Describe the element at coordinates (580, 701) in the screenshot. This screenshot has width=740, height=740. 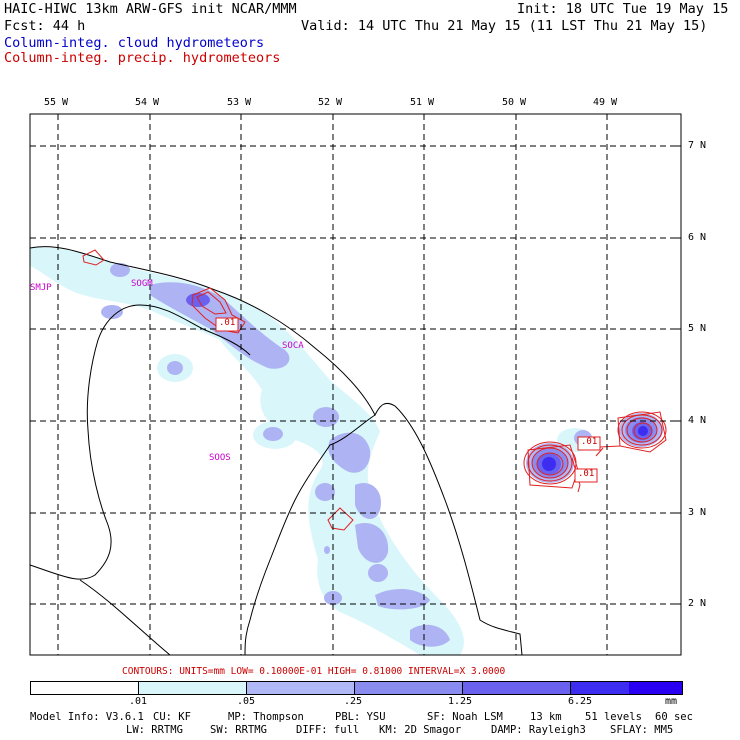
I see `colorbar-tick: 6.25` at that location.